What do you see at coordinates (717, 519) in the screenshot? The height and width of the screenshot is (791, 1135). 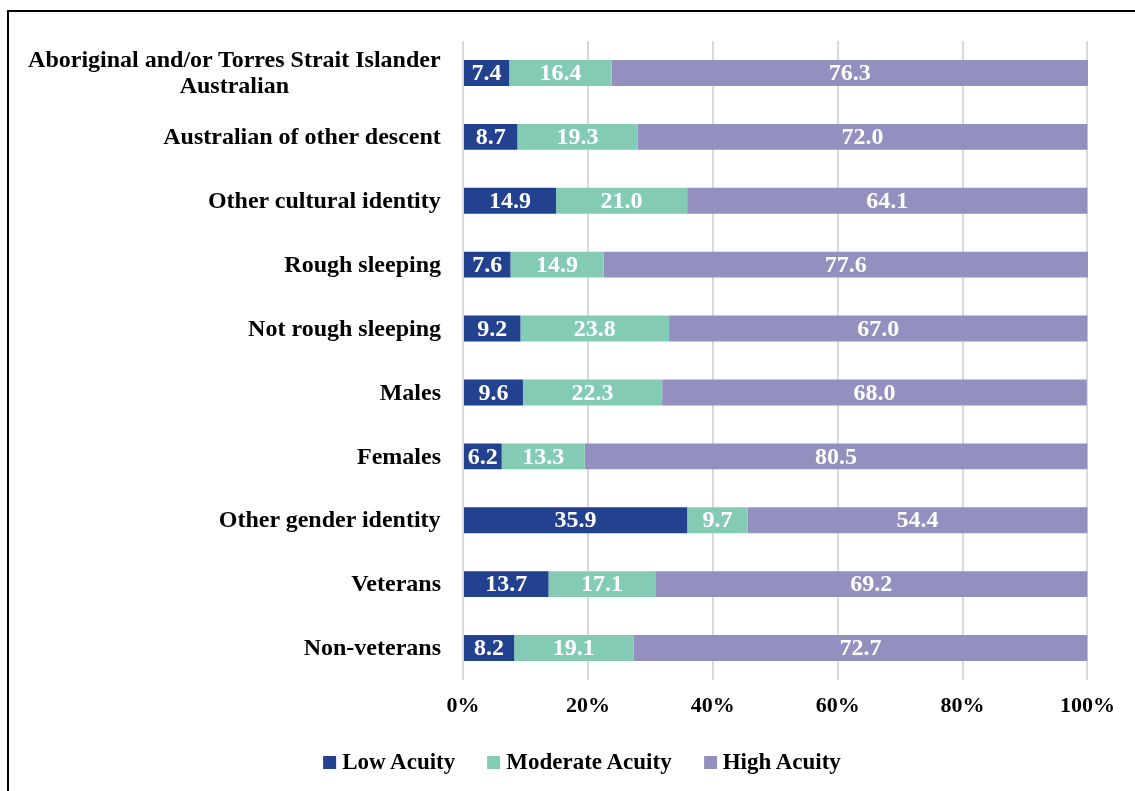 I see `data-label: 9.7` at bounding box center [717, 519].